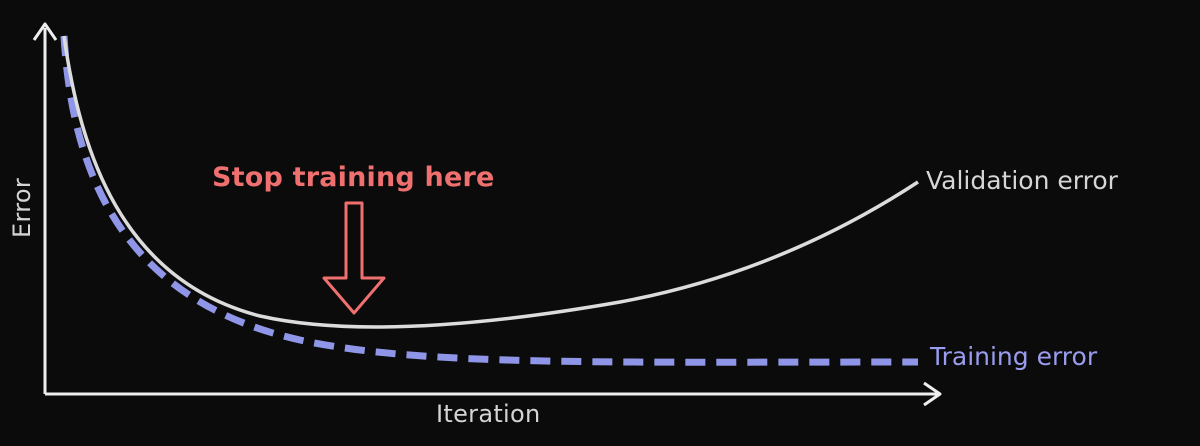  What do you see at coordinates (1014, 356) in the screenshot?
I see `training-error-label: Training error` at bounding box center [1014, 356].